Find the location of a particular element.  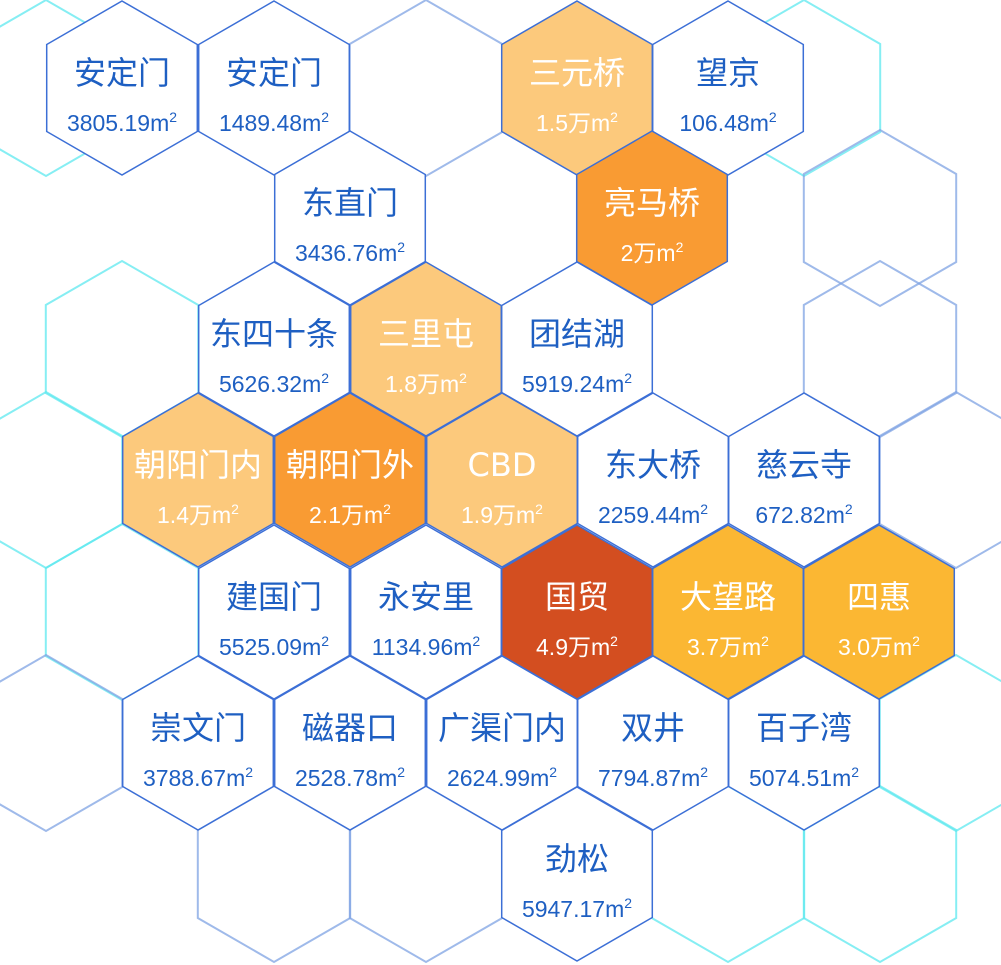

district-hex: 东四十条 5626.32m2 is located at coordinates (274, 349).